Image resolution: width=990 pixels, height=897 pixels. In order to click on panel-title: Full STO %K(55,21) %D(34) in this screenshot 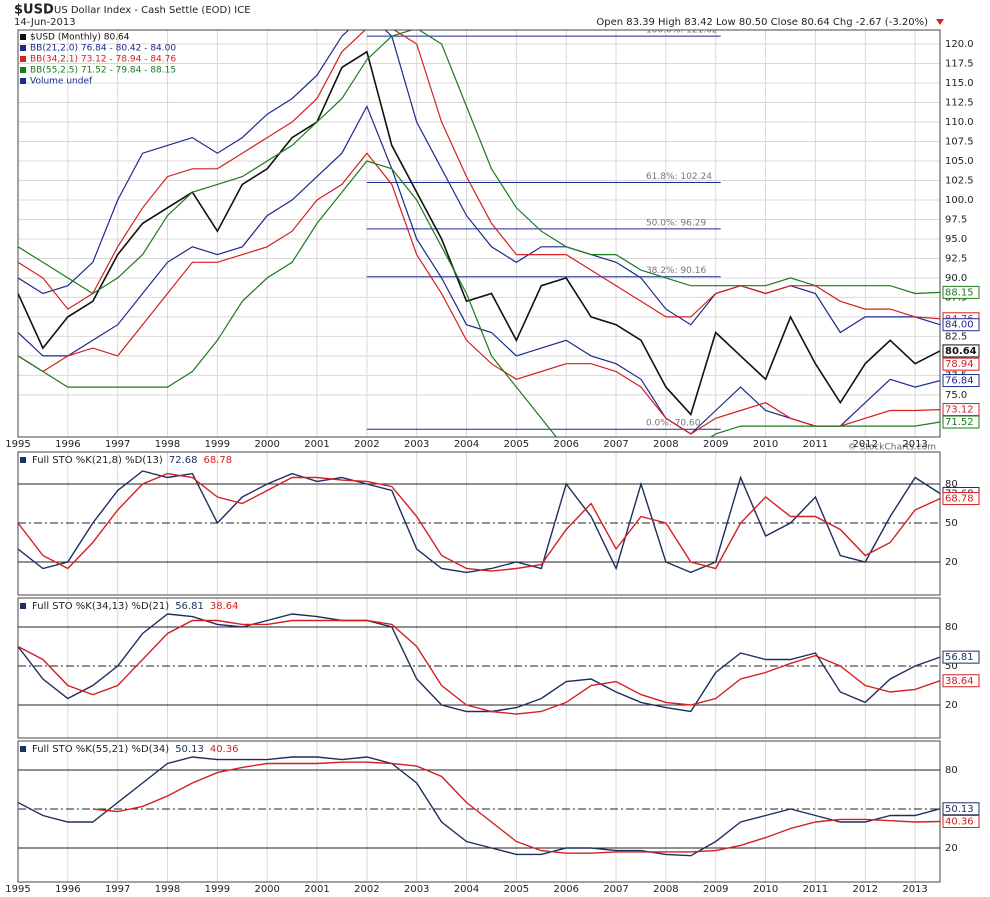, I will do `click(100, 749)`.